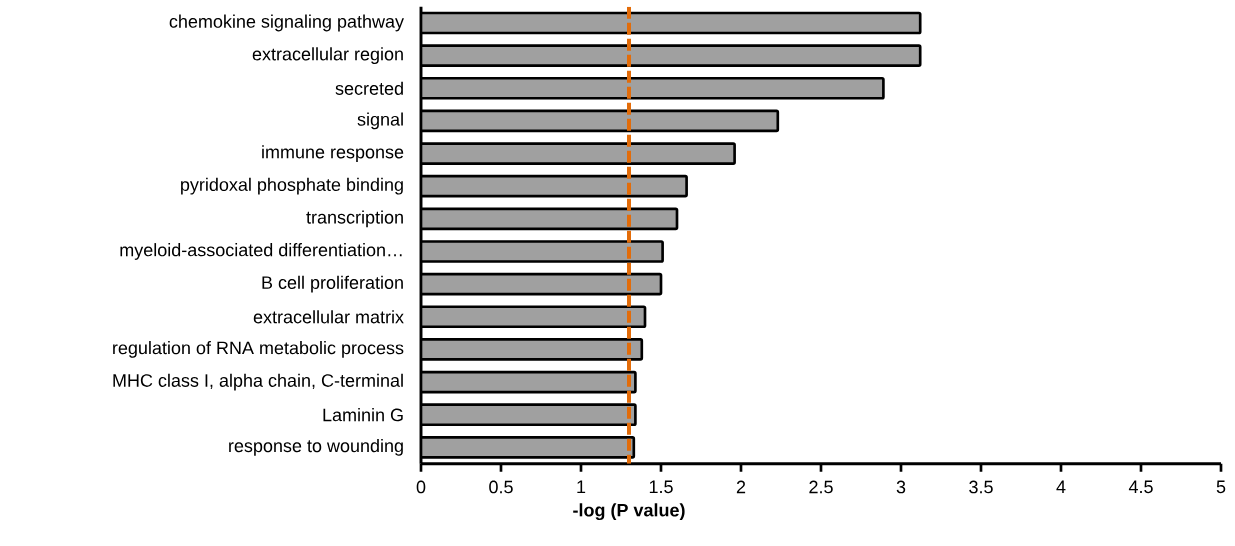 This screenshot has width=1235, height=546. Describe the element at coordinates (661, 487) in the screenshot. I see `x-tick-label: 1.5` at that location.